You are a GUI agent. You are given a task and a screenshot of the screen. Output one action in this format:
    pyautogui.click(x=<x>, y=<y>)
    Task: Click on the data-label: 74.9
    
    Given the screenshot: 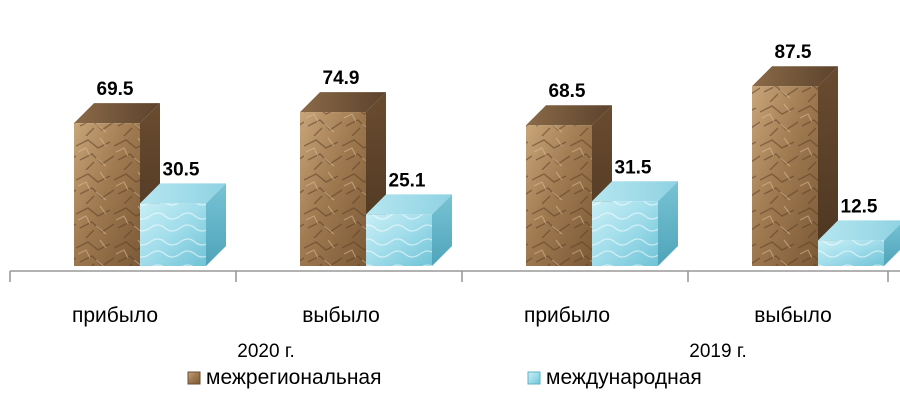 What is the action you would take?
    pyautogui.click(x=341, y=78)
    